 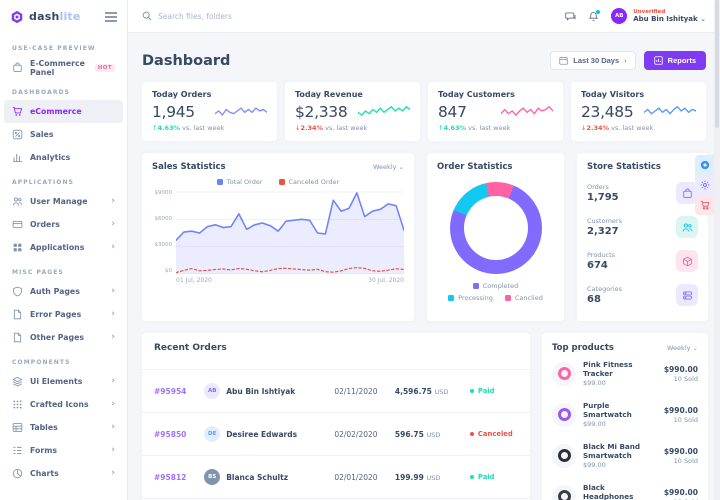 I want to click on store-stat-label: Categories, so click(x=605, y=289).